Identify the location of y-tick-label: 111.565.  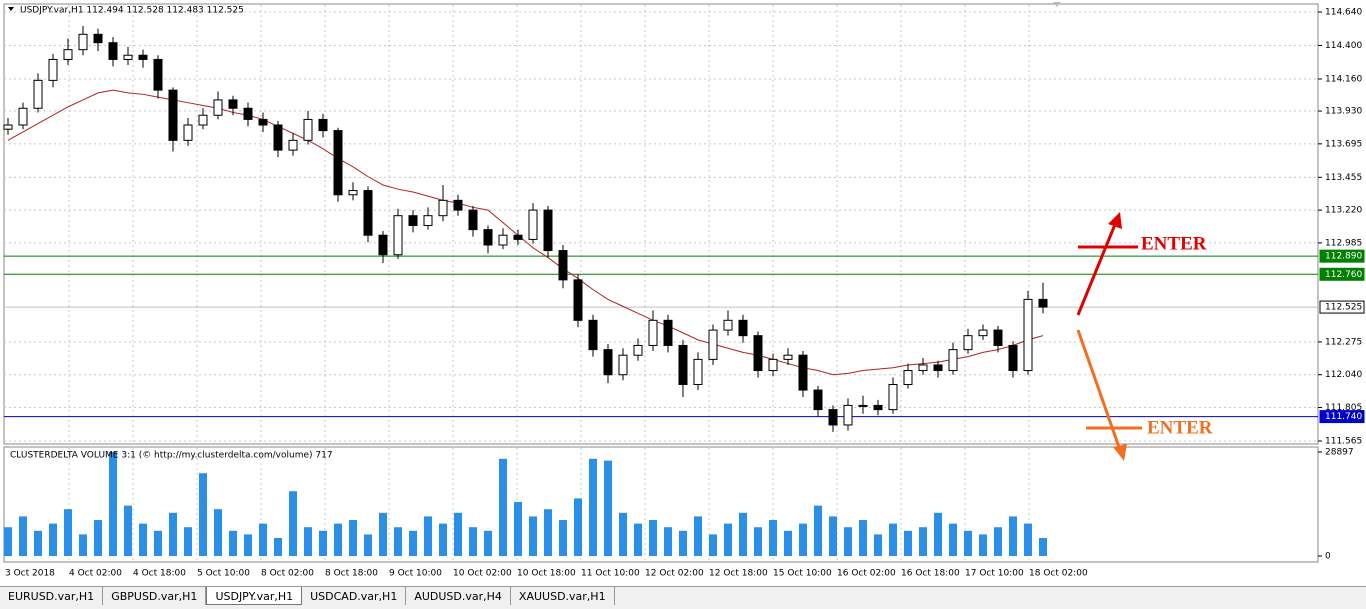
(1343, 442).